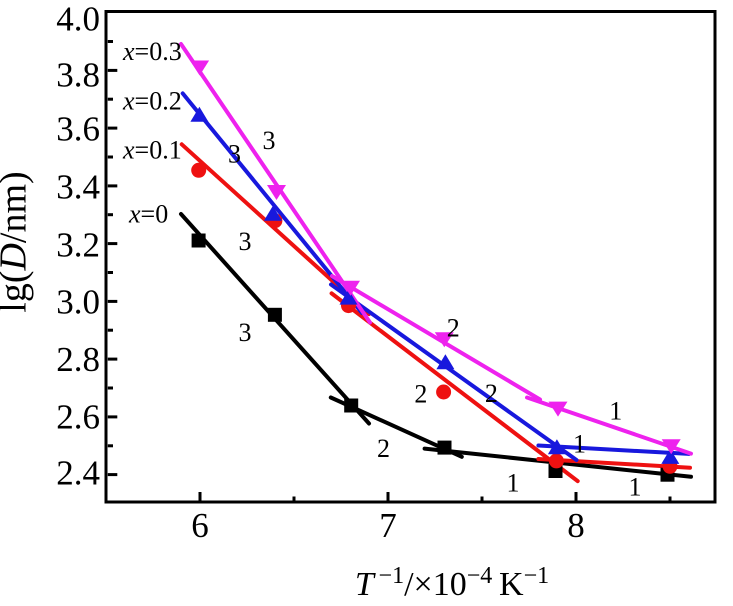  What do you see at coordinates (78, 417) in the screenshot?
I see `svg-text: 2.6` at bounding box center [78, 417].